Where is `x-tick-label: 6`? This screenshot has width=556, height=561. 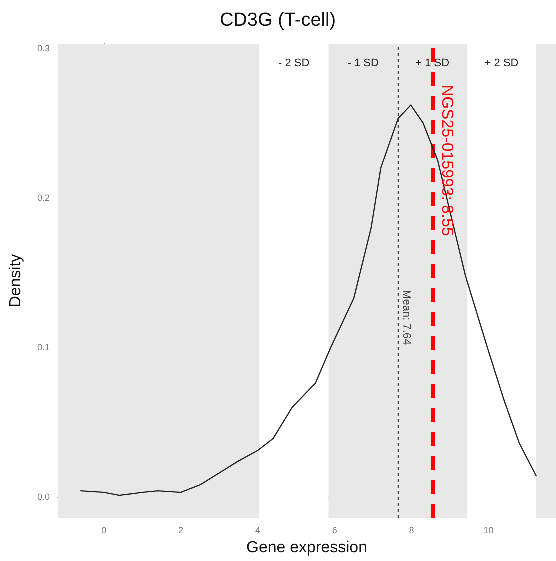 x-tick-label: 6 is located at coordinates (335, 531).